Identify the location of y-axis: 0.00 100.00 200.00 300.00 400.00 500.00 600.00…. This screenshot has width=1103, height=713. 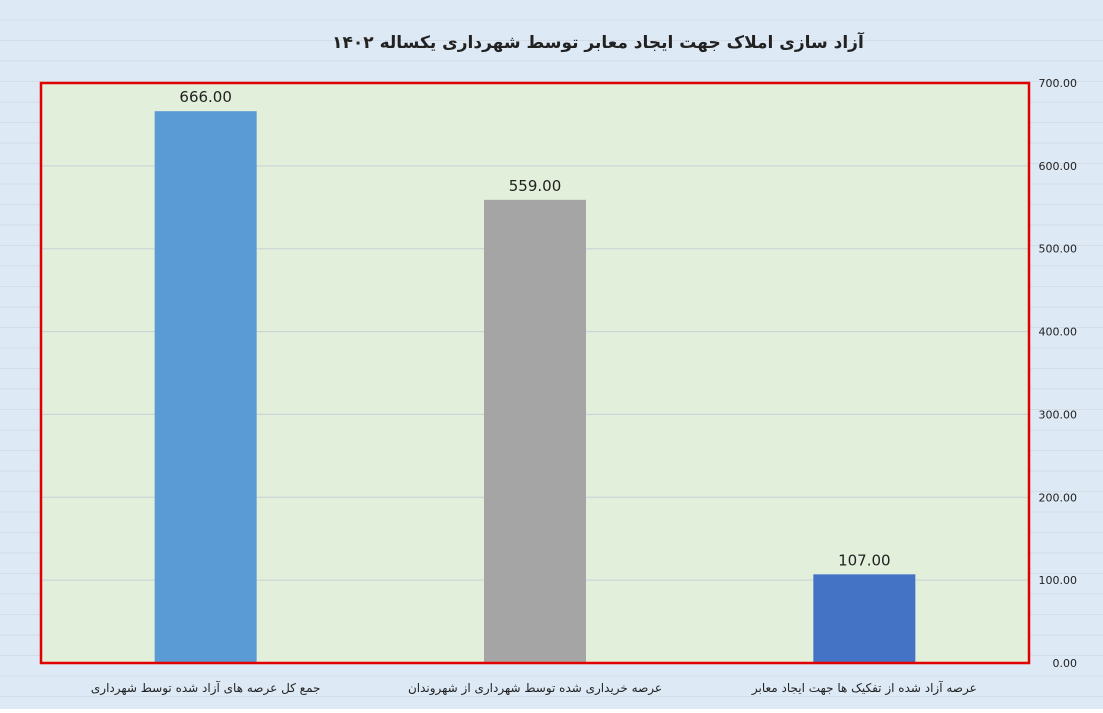
(1058, 373).